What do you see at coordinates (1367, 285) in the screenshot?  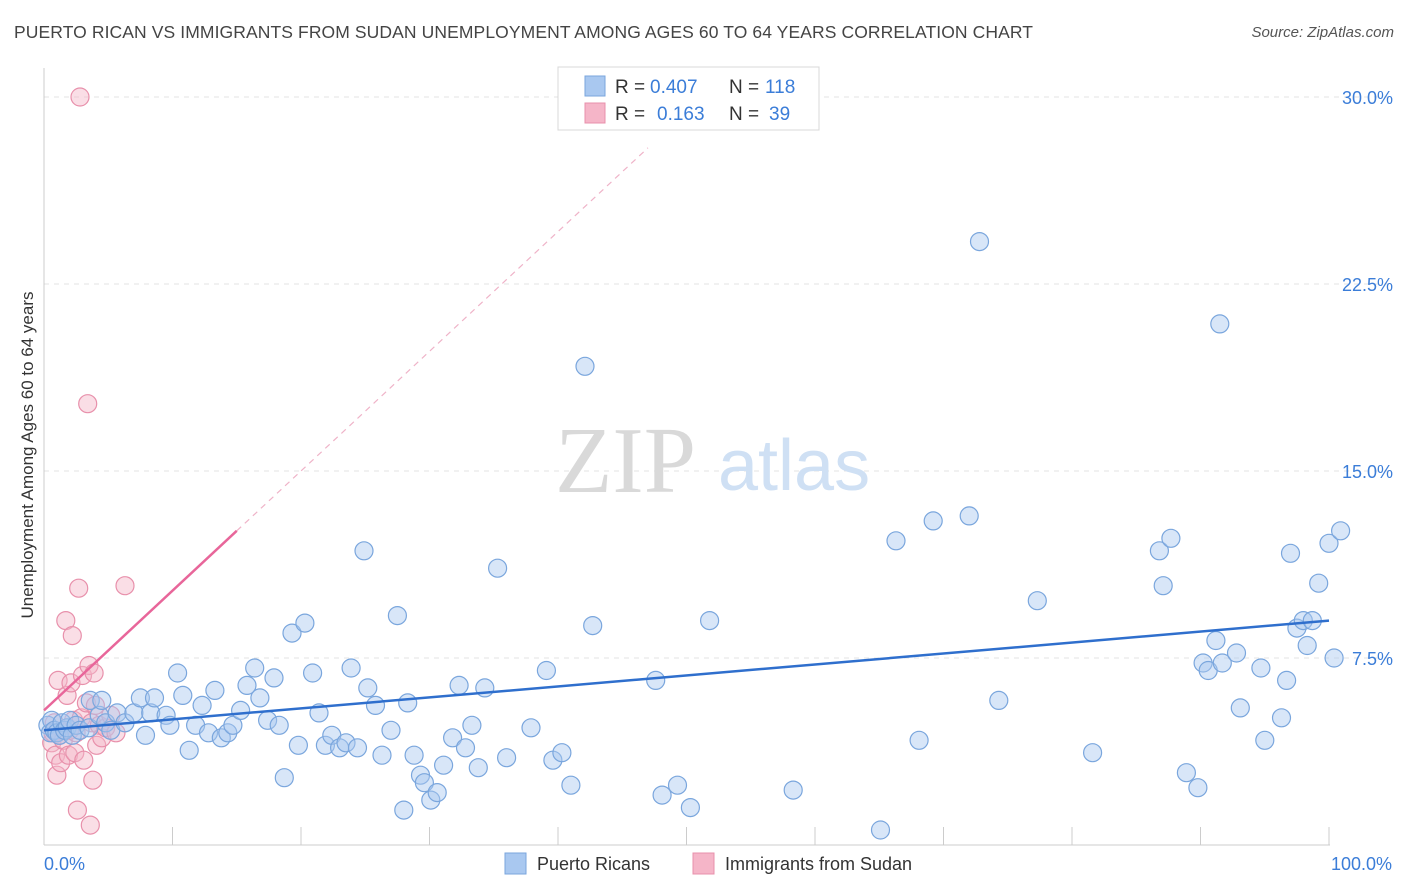 I see `y-tick-label-2: 22.5%` at bounding box center [1367, 285].